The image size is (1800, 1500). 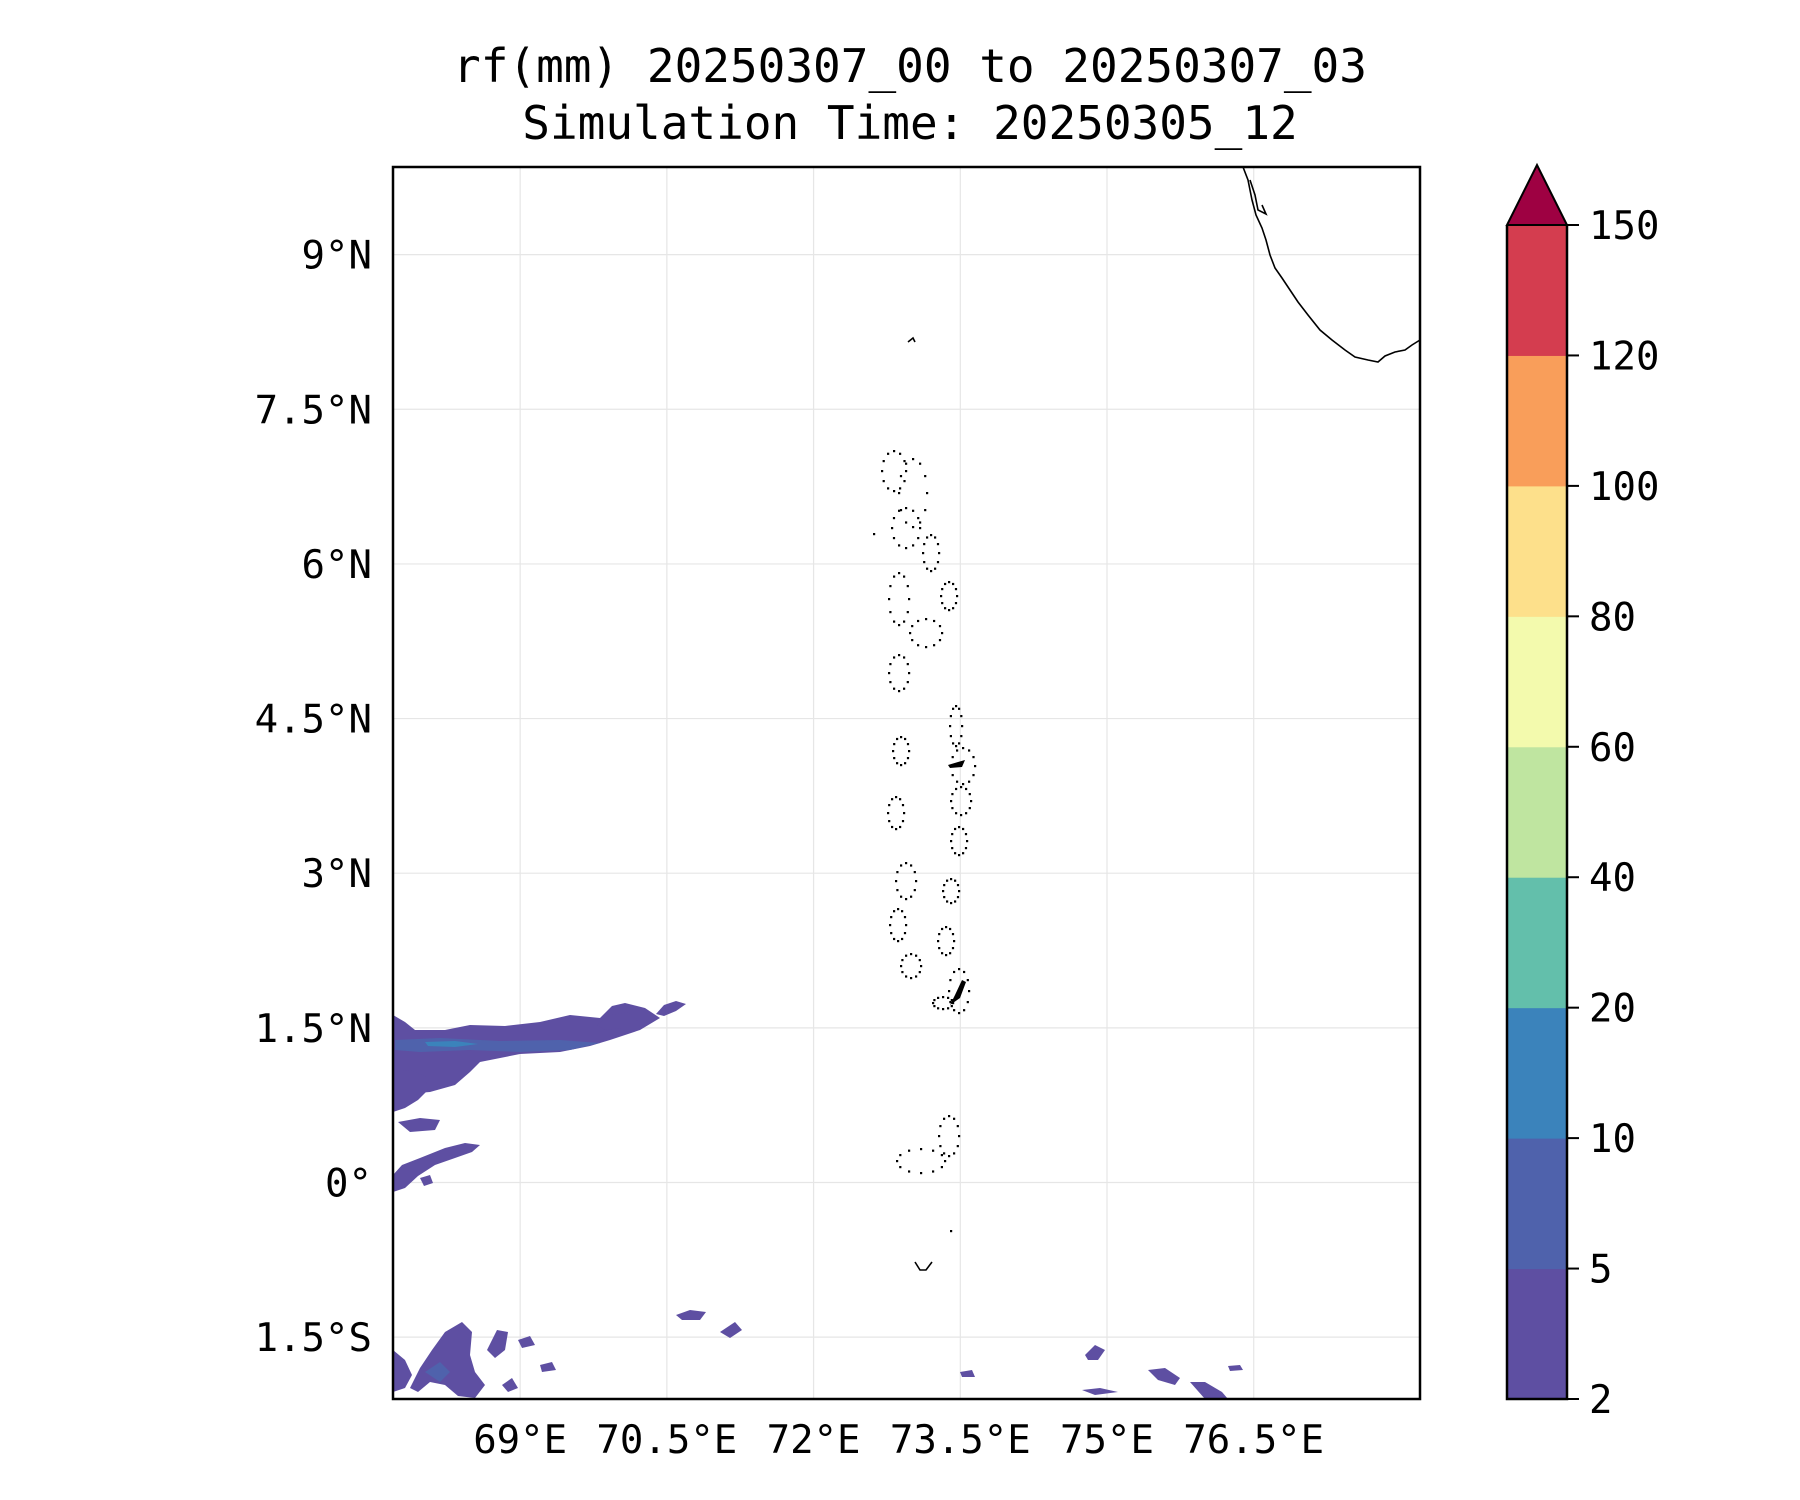 What do you see at coordinates (1537, 813) in the screenshot?
I see `colorbar-frame` at bounding box center [1537, 813].